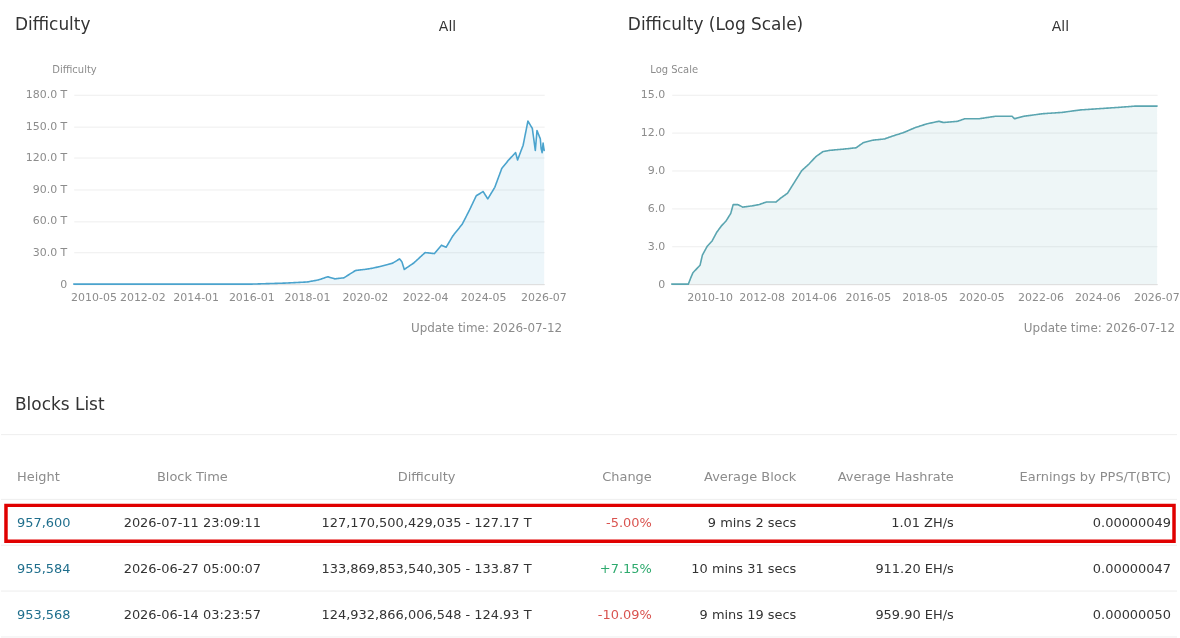 This screenshot has height=638, width=1180. What do you see at coordinates (750, 477) in the screenshot?
I see `category-label: Average Block` at bounding box center [750, 477].